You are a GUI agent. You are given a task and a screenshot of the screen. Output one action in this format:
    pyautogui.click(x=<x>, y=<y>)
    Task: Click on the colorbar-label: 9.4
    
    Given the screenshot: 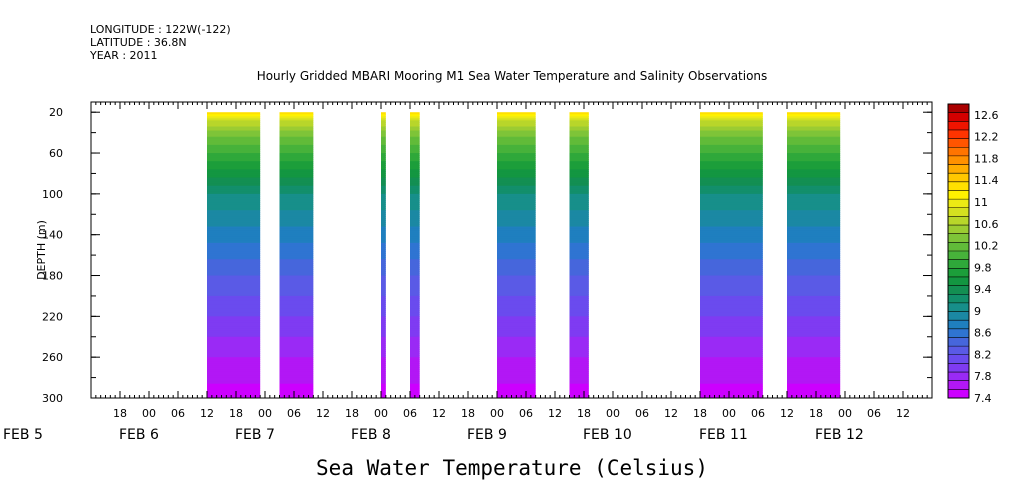 What is the action you would take?
    pyautogui.click(x=983, y=289)
    